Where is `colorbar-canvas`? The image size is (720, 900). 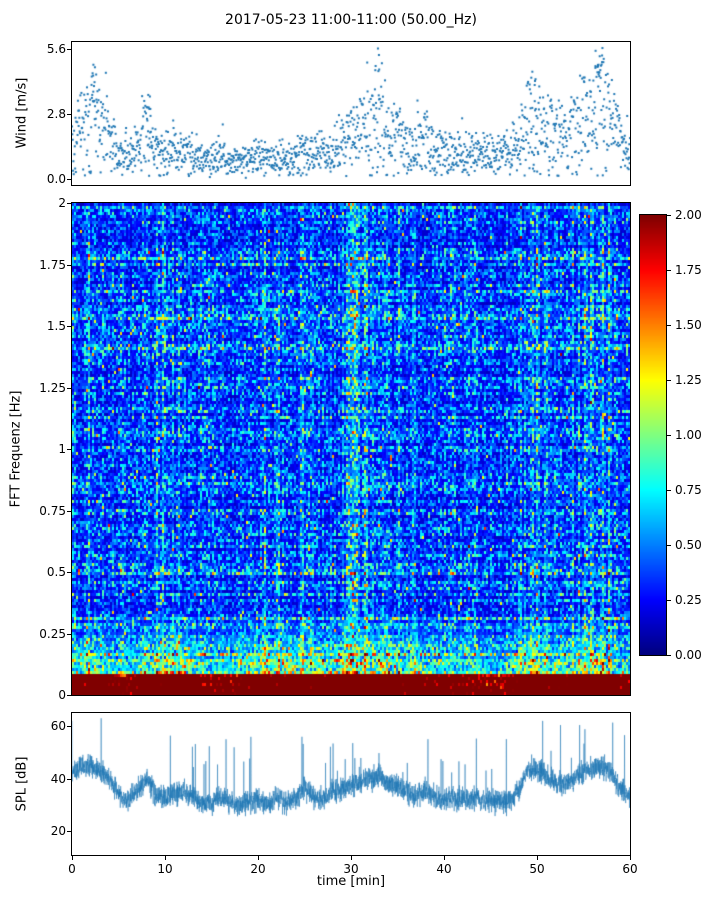
colorbar-canvas is located at coordinates (653, 435).